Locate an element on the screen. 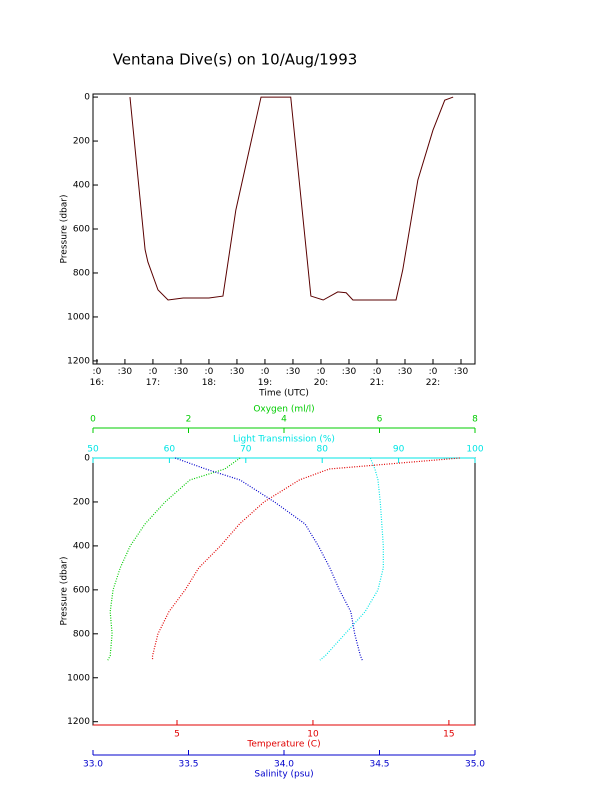  x-tick-label: :0 18: is located at coordinates (209, 377).